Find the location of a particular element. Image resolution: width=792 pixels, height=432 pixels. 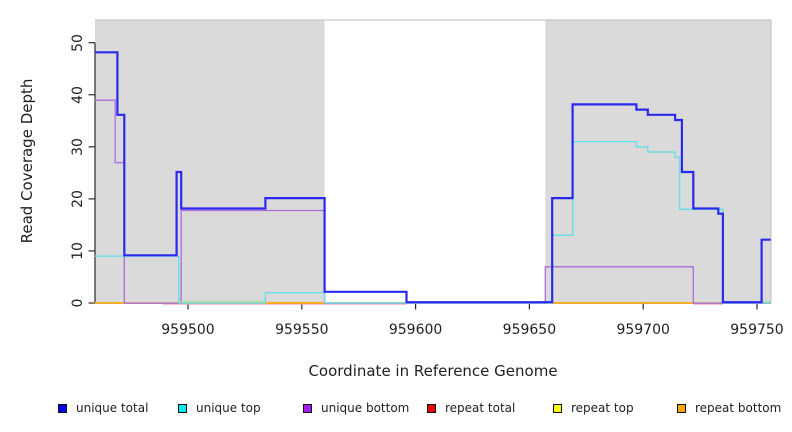

legend-label: repeat top is located at coordinates (602, 407).